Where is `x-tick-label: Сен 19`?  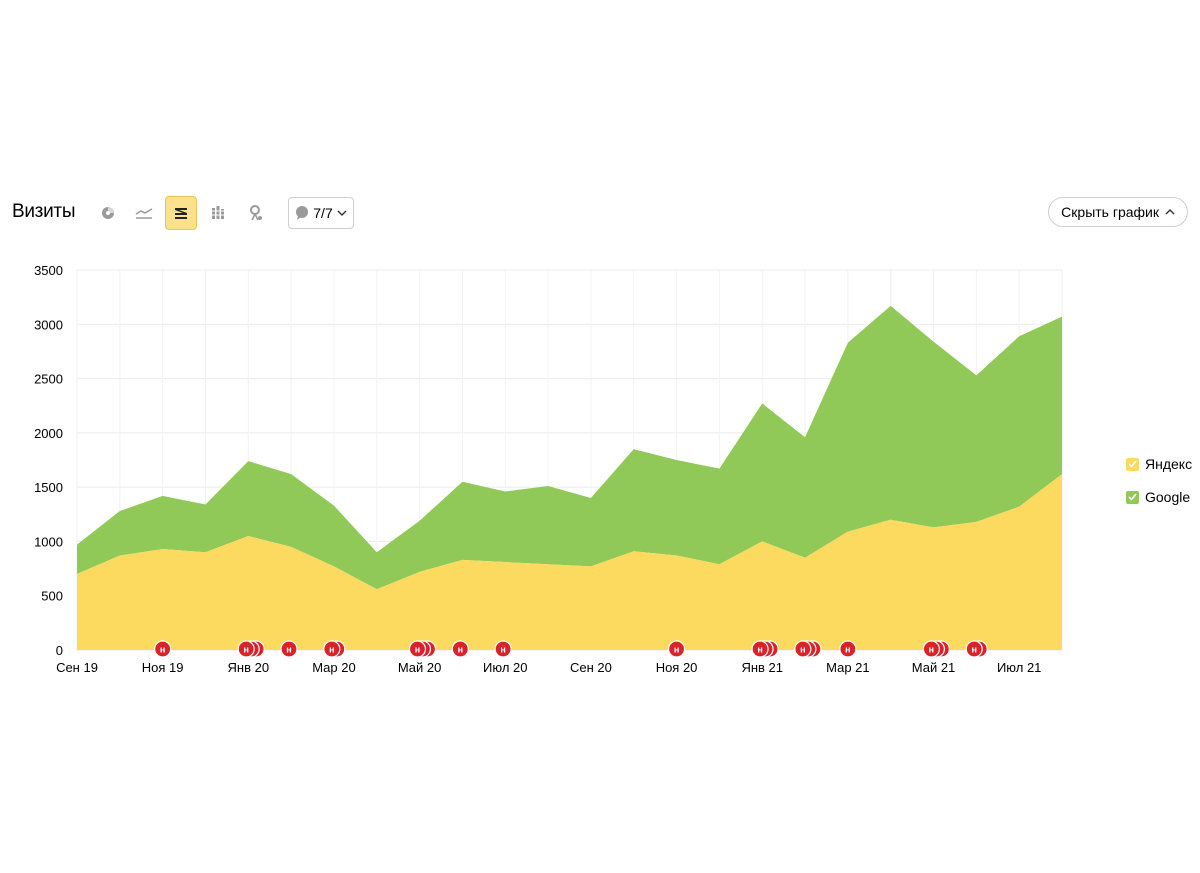
x-tick-label: Сен 19 is located at coordinates (77, 667).